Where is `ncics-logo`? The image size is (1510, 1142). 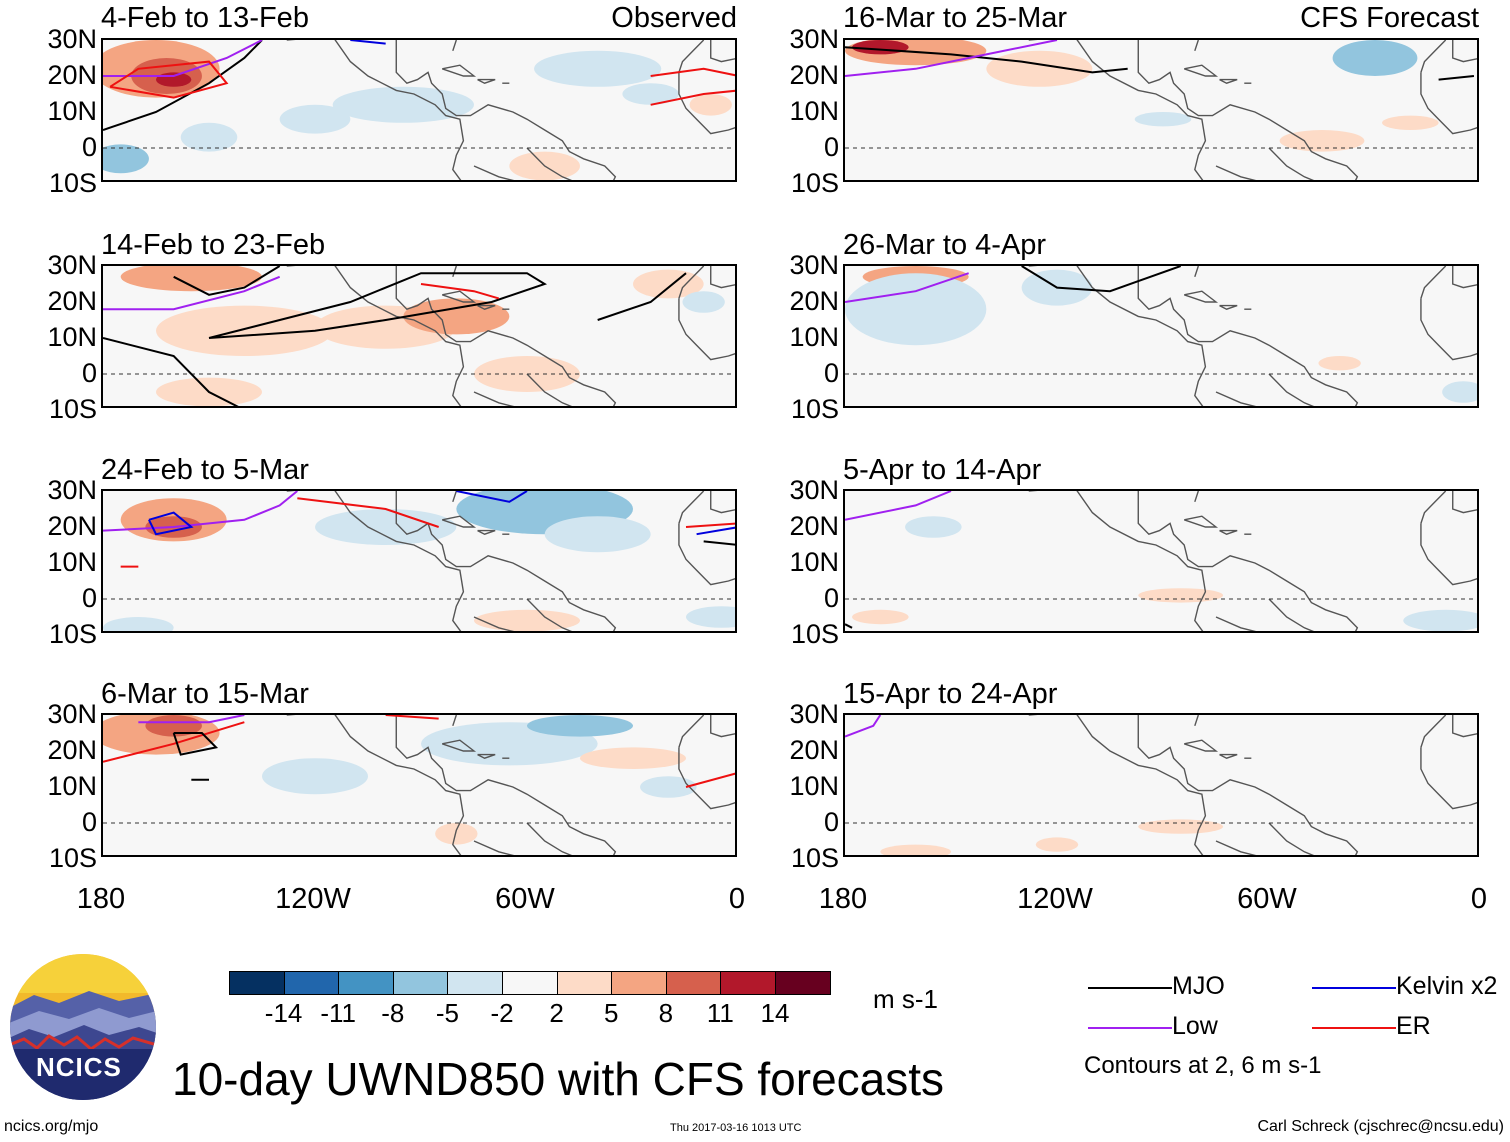 ncics-logo is located at coordinates (83, 1027).